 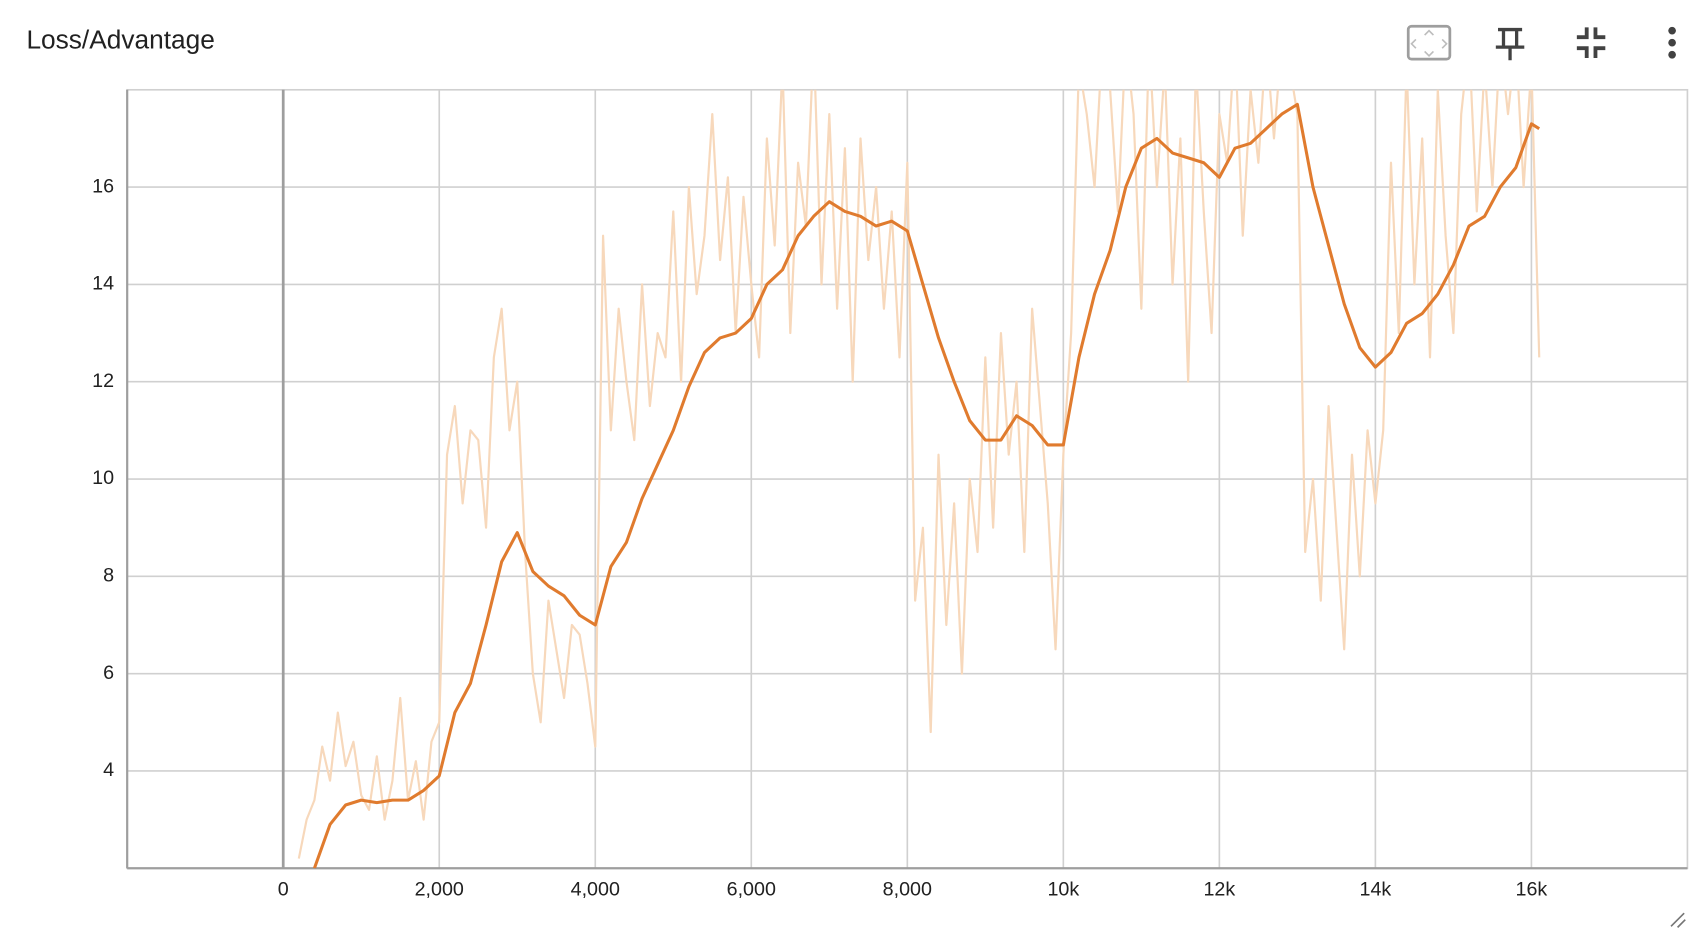 What do you see at coordinates (1429, 42) in the screenshot?
I see `fit-domain-button` at bounding box center [1429, 42].